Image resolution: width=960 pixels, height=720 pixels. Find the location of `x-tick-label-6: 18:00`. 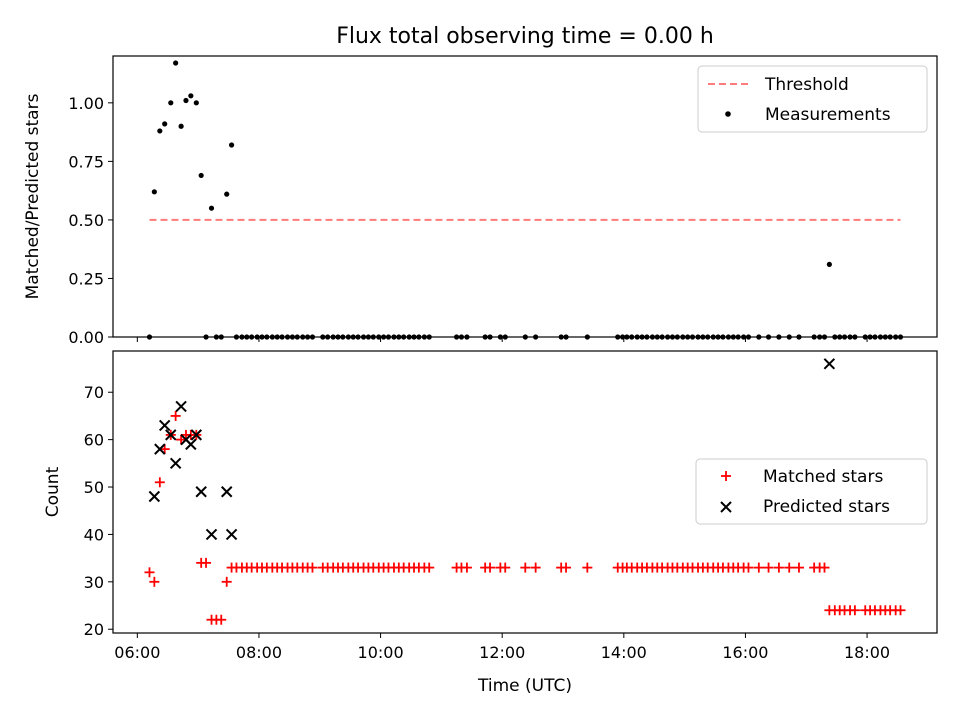

x-tick-label-6: 18:00 is located at coordinates (867, 652).